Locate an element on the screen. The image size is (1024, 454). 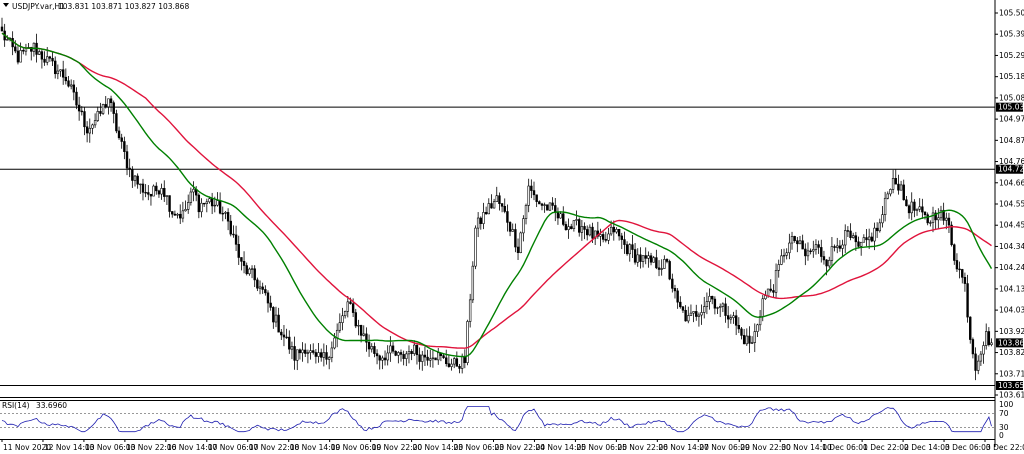
rsi-tick-label: 100 is located at coordinates (1006, 404).